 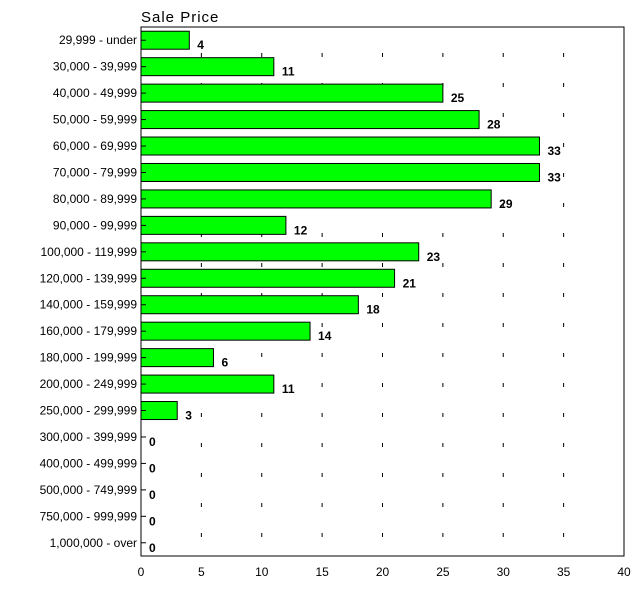 I want to click on category-label: 140,000 - 159,999, so click(x=89, y=305).